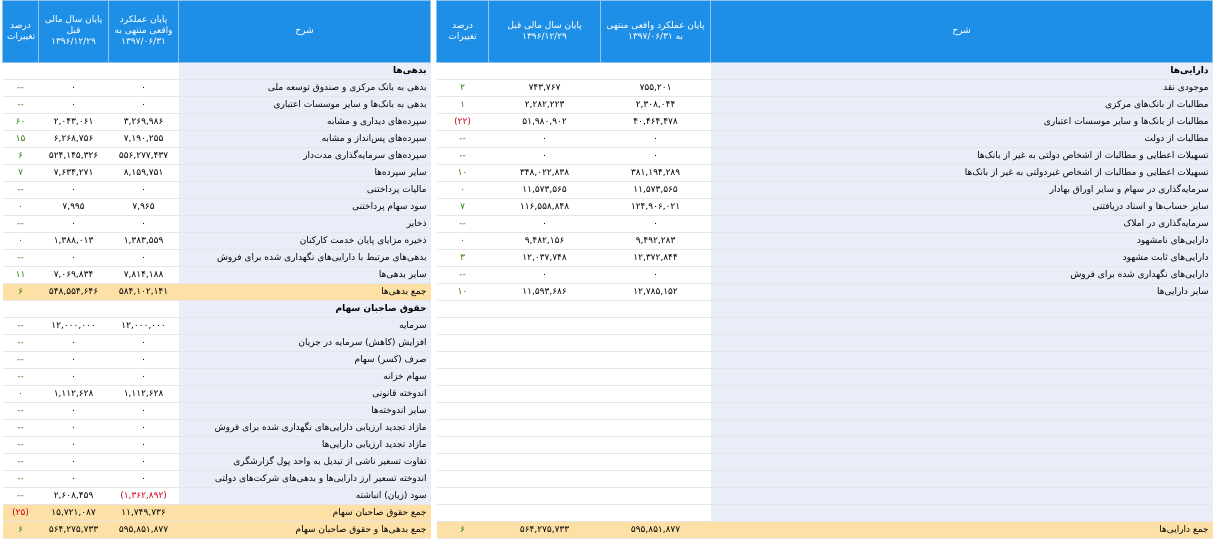 The width and height of the screenshot is (1214, 544). Describe the element at coordinates (216, 190) in the screenshot. I see `table-row: -- ۰ ۰ مالیات پرداختنی` at that location.